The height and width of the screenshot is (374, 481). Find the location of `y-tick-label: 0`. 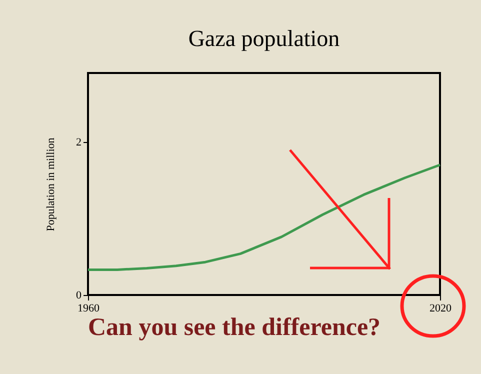

y-tick-label: 0 is located at coordinates (79, 296).